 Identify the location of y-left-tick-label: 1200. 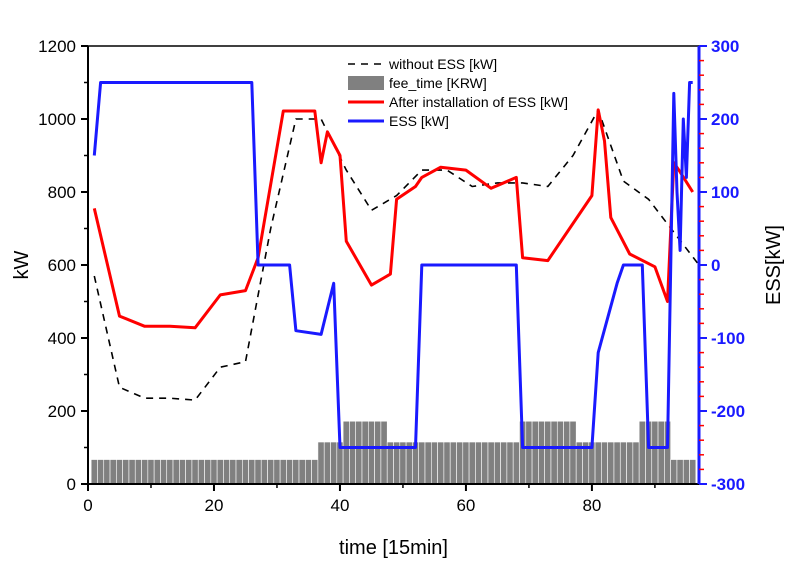
(57, 46).